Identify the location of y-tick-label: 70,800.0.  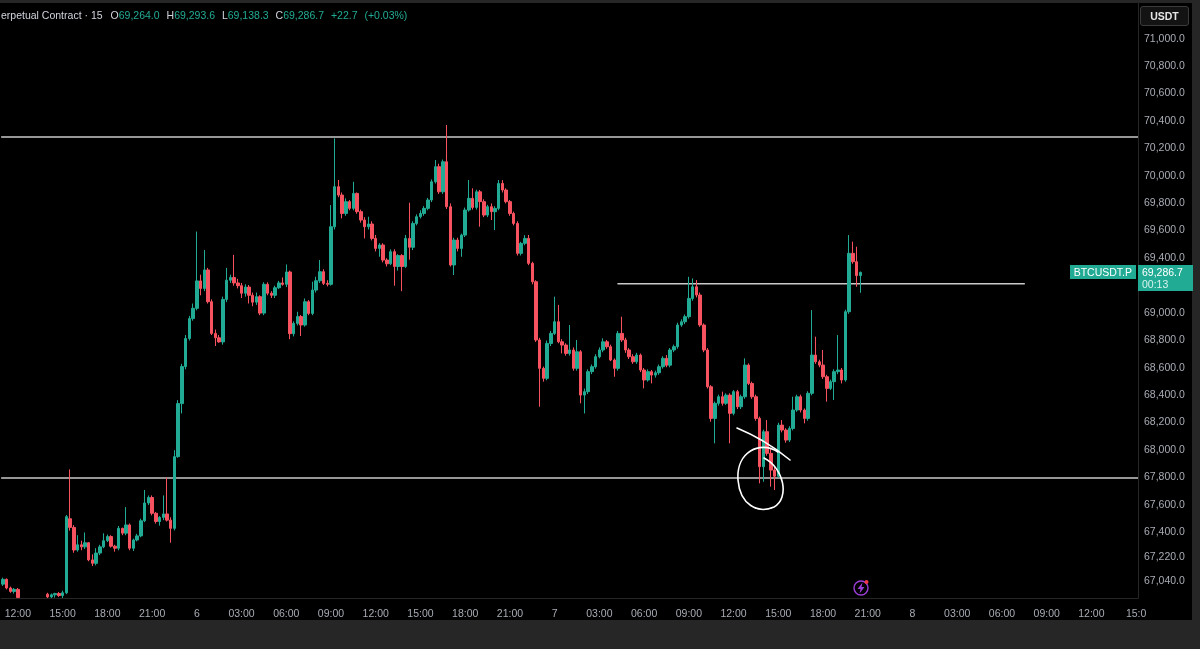
(1165, 64).